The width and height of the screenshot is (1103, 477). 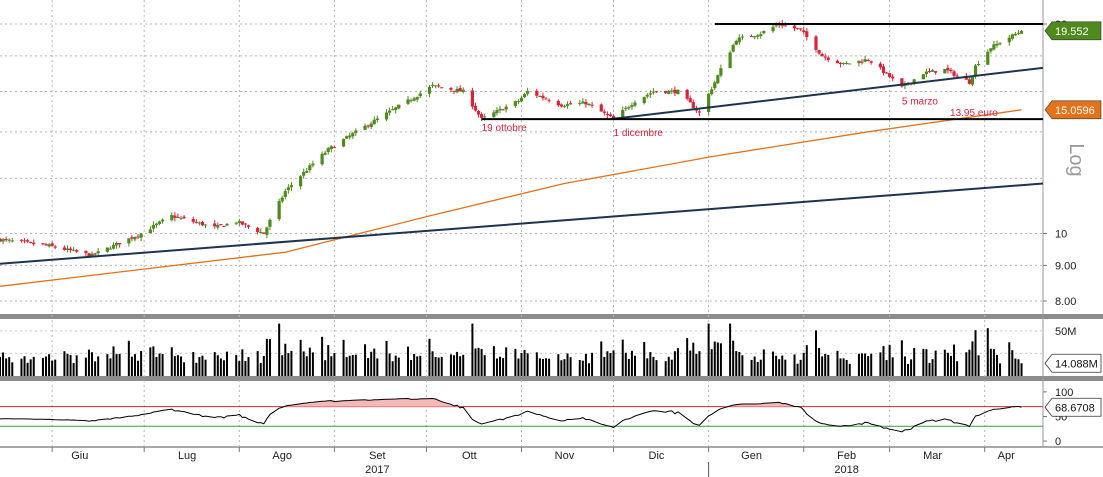 What do you see at coordinates (1075, 408) in the screenshot?
I see `rsi-last-tag-text: 68.6708` at bounding box center [1075, 408].